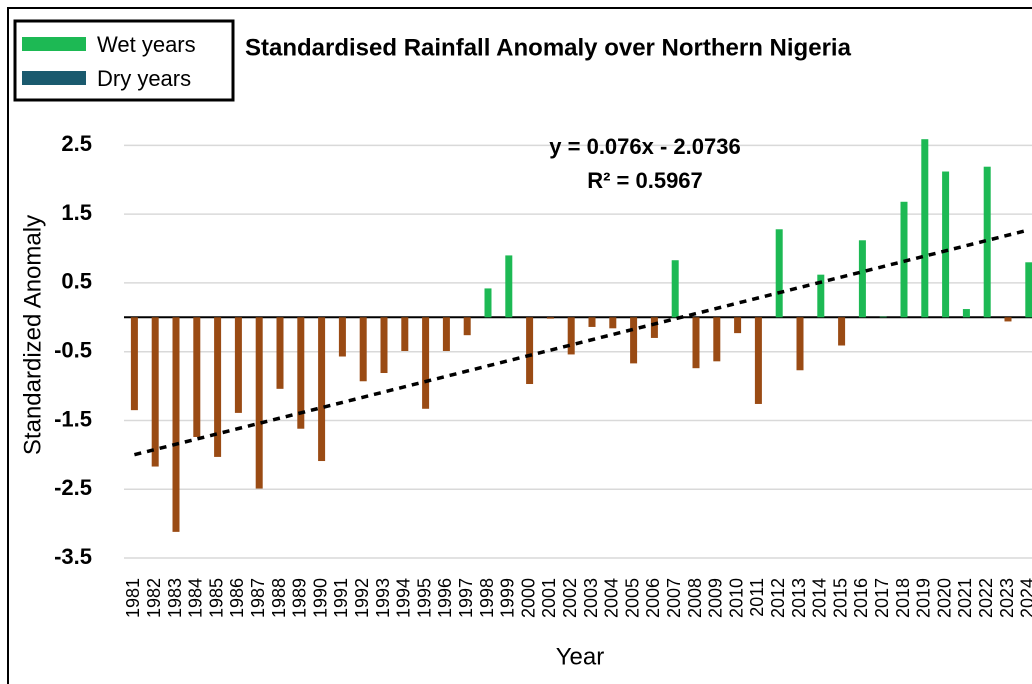  I want to click on x-tick-label: 2010, so click(736, 598).